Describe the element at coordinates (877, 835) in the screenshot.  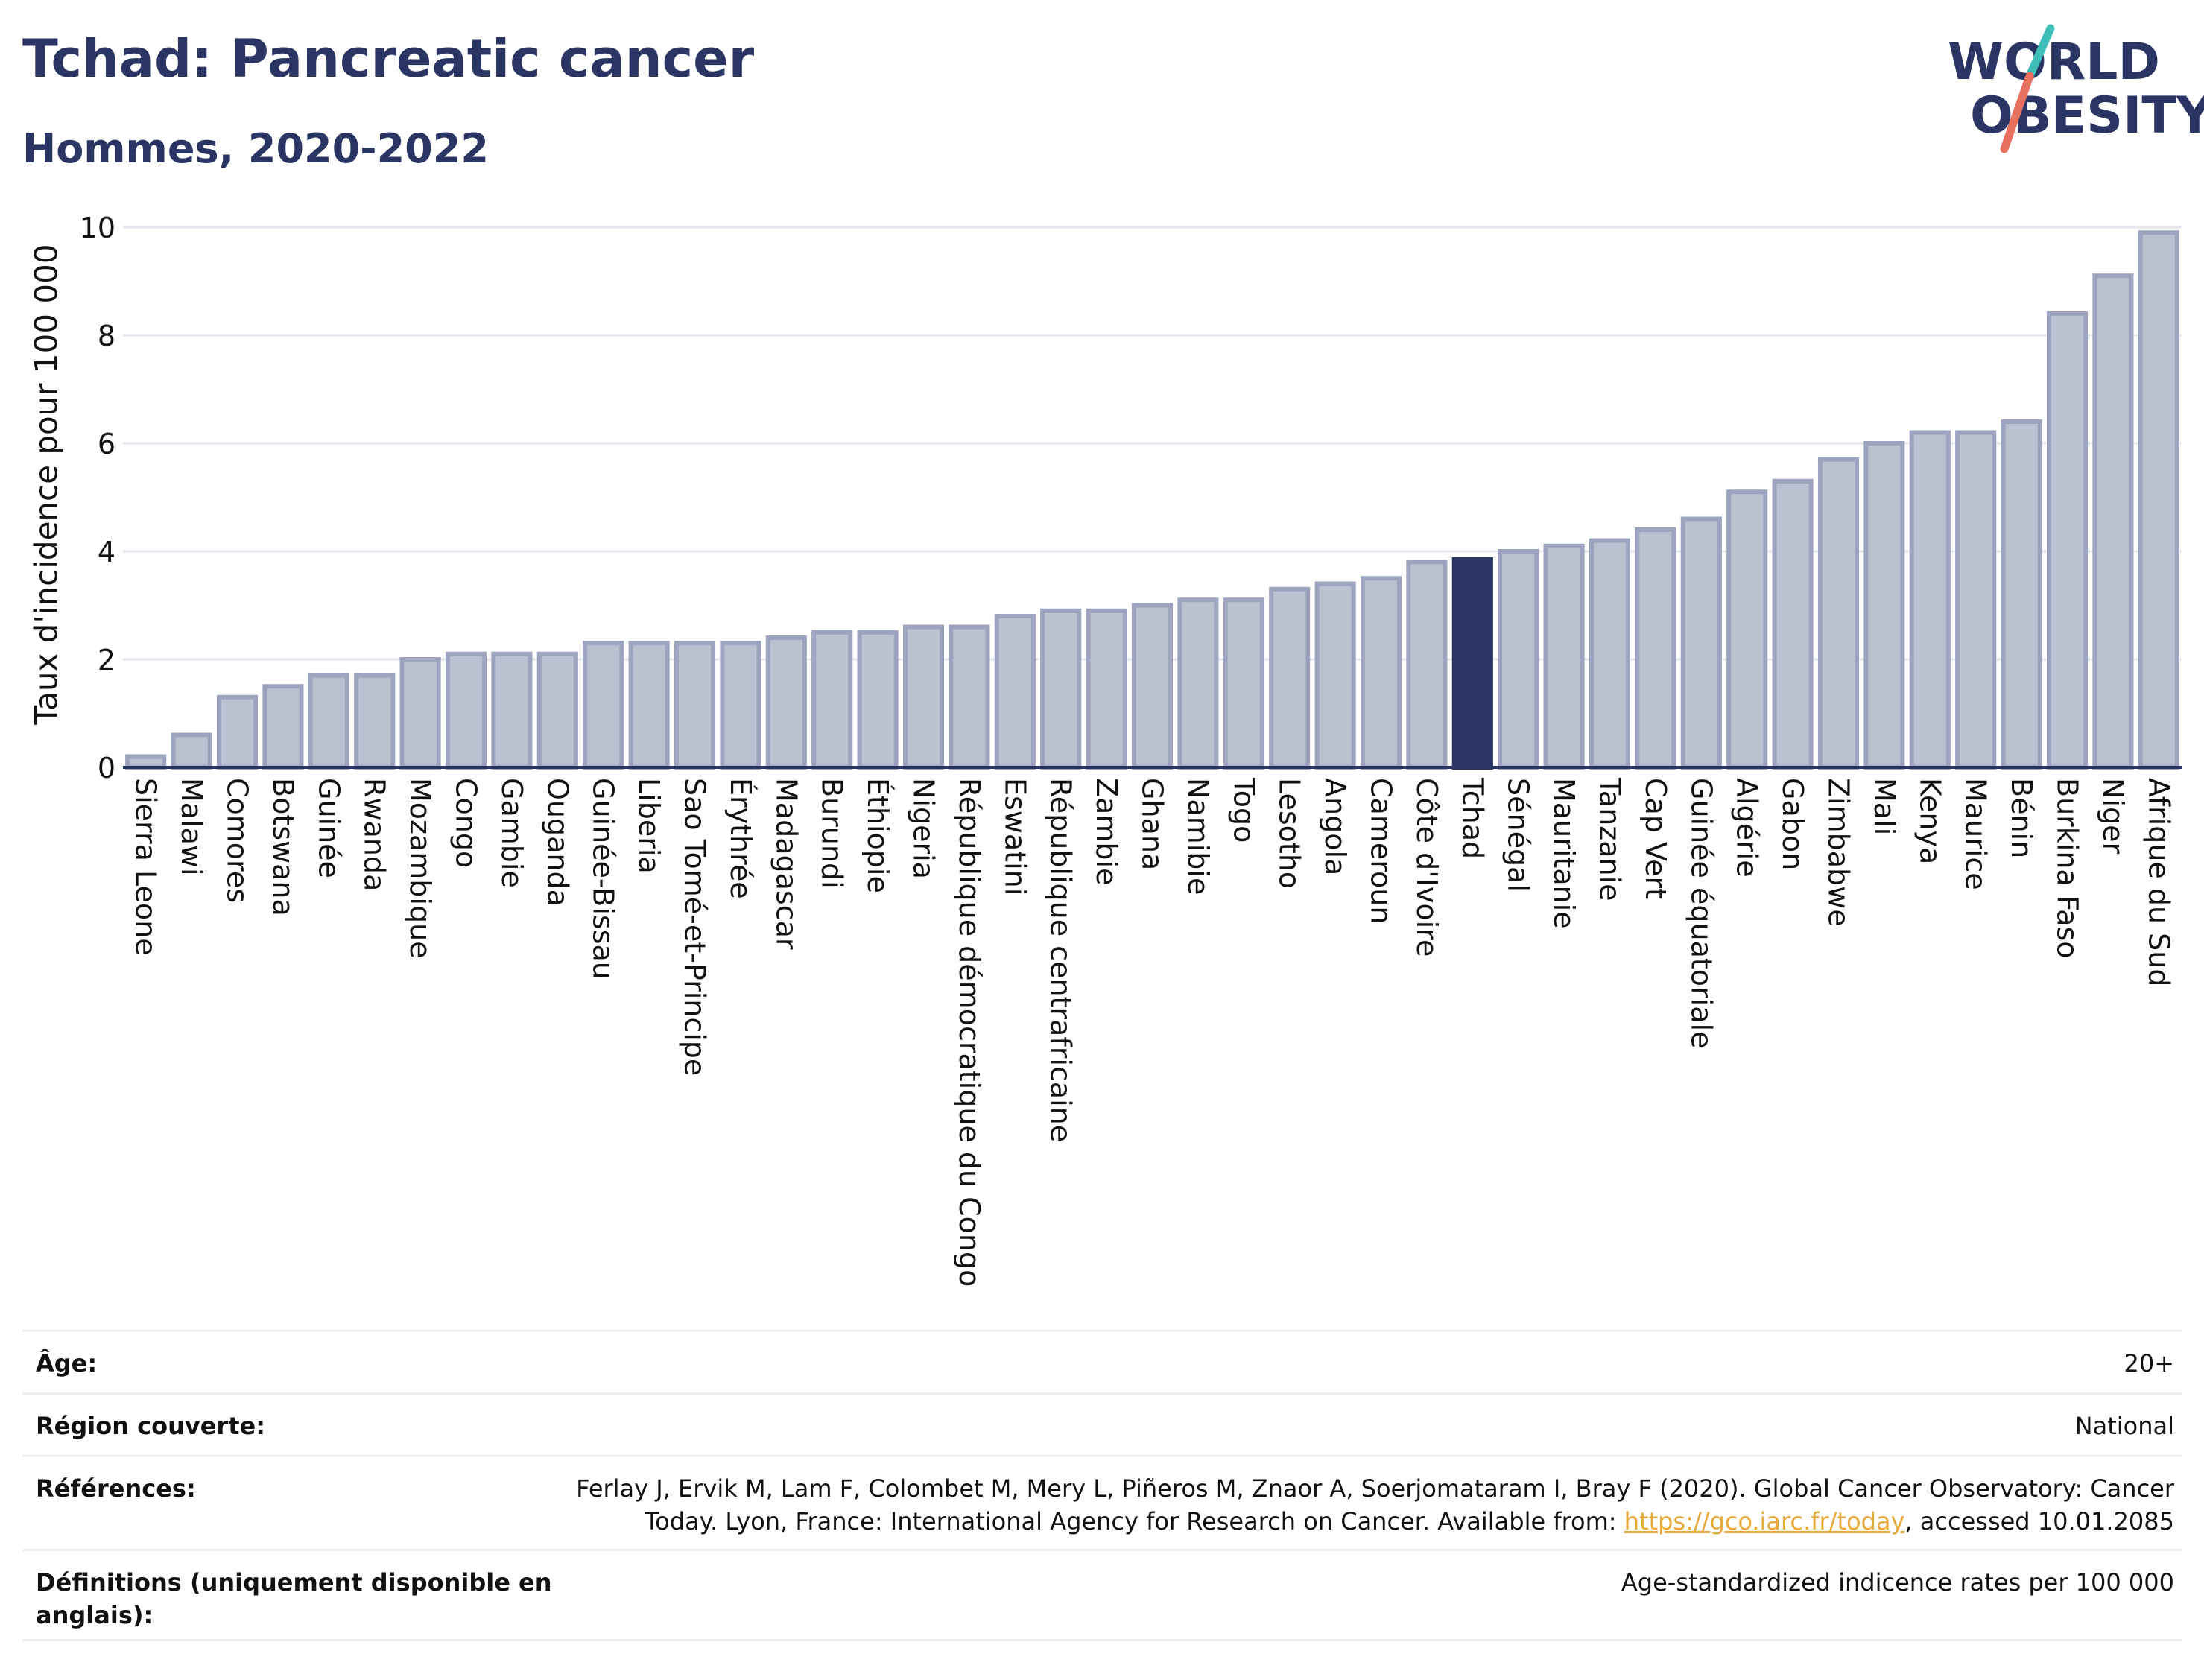
I see `x-tick-label-16: Éthiopie` at that location.